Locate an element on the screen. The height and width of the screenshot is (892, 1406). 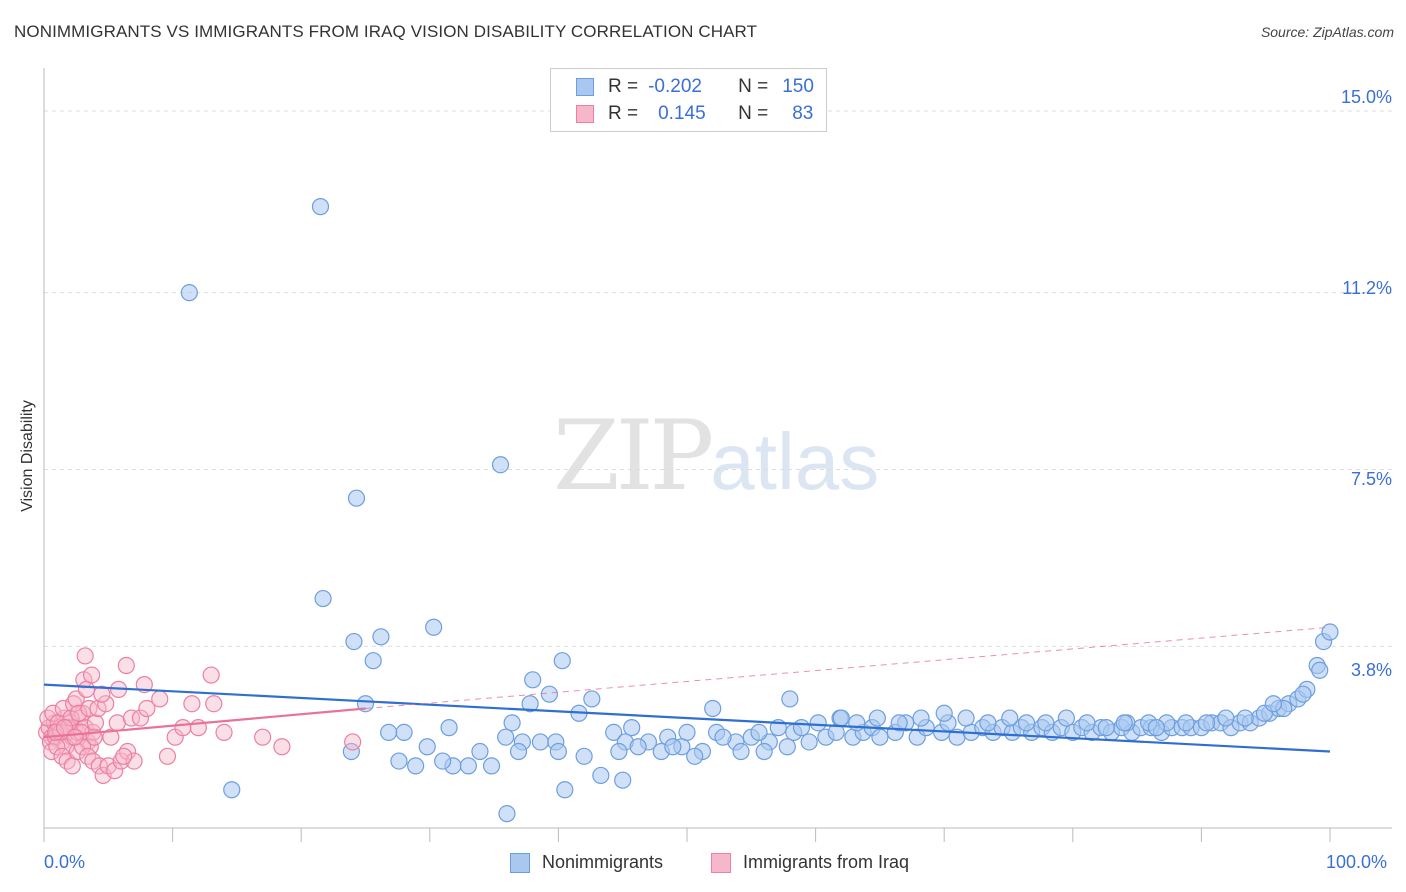
correlation-legend: R = -0.202 N = 150 R = 0.145 N = 83 is located at coordinates (688, 100).